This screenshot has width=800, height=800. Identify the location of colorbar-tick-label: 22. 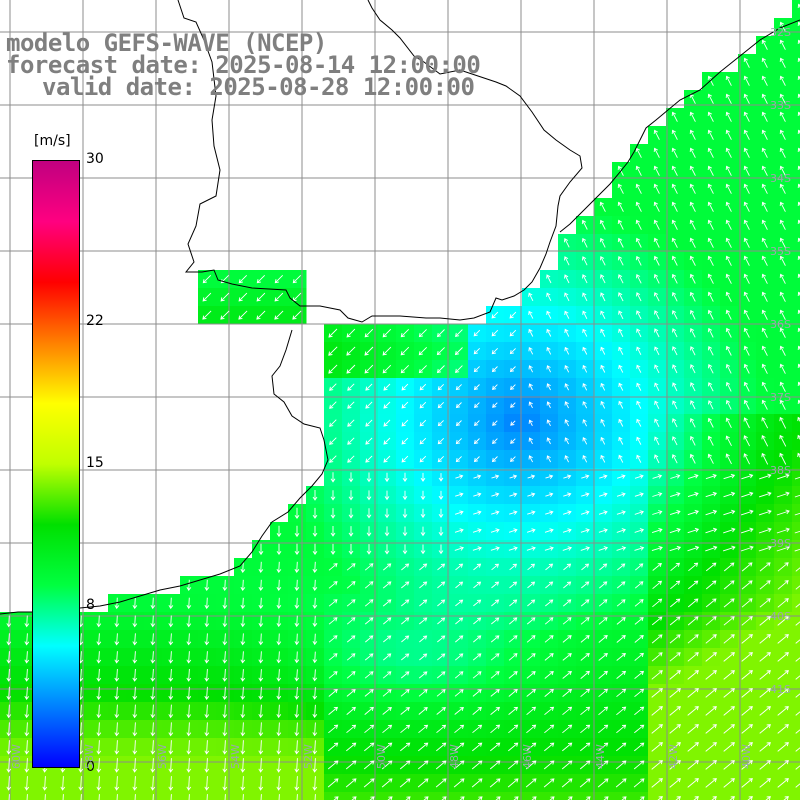
(95, 321).